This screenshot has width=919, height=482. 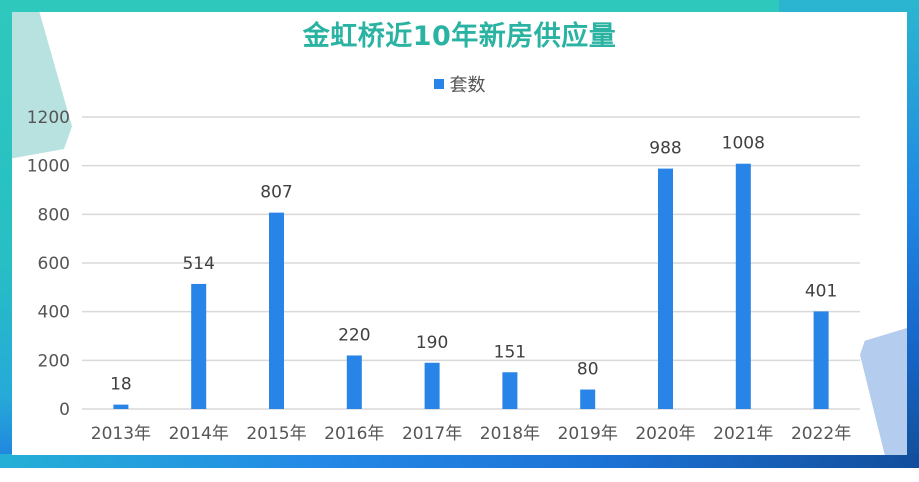 What do you see at coordinates (438, 84) in the screenshot?
I see `legend-swatch-icon` at bounding box center [438, 84].